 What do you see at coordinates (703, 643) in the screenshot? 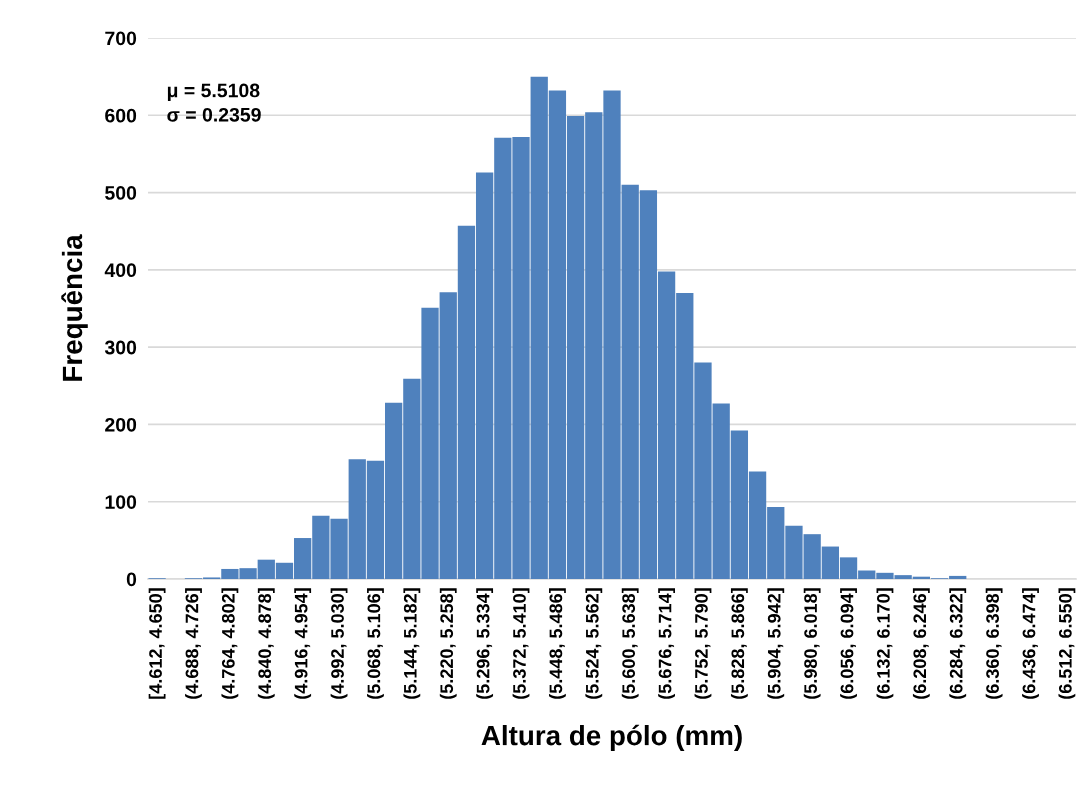
I see `x-tick-label: (5.752, 5.790]` at bounding box center [703, 643].